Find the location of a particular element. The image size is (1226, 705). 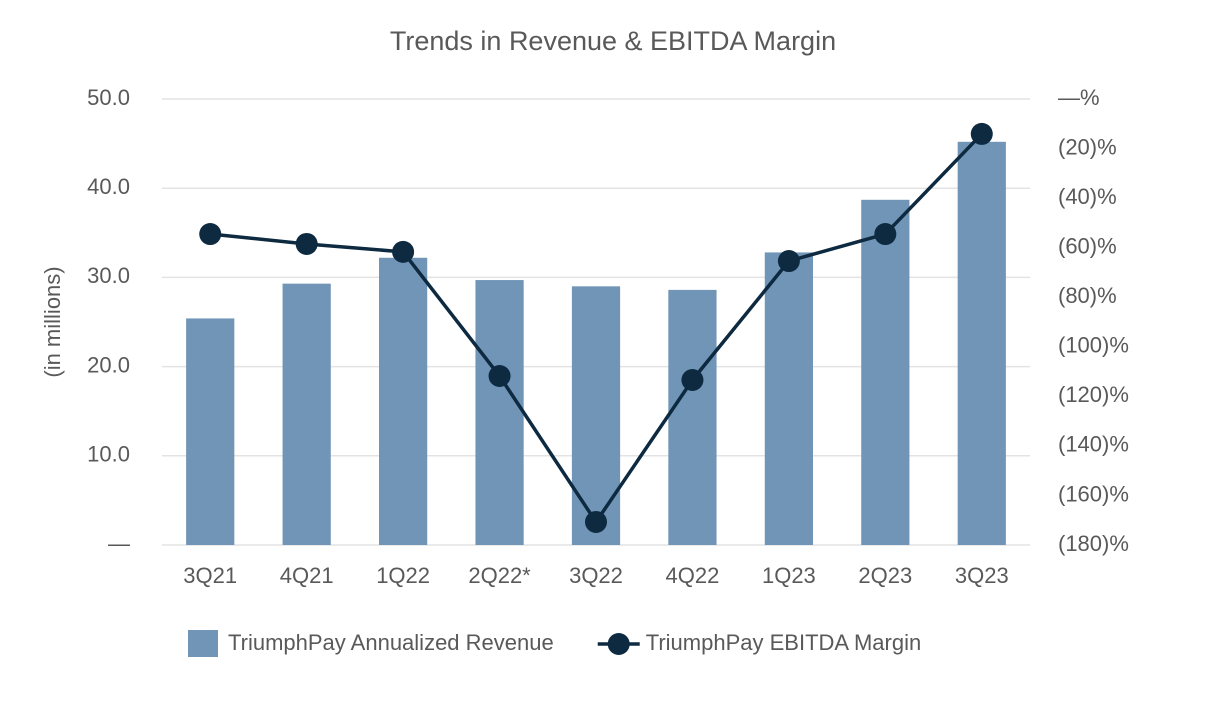

y2-tick-label: —% is located at coordinates (1079, 97).